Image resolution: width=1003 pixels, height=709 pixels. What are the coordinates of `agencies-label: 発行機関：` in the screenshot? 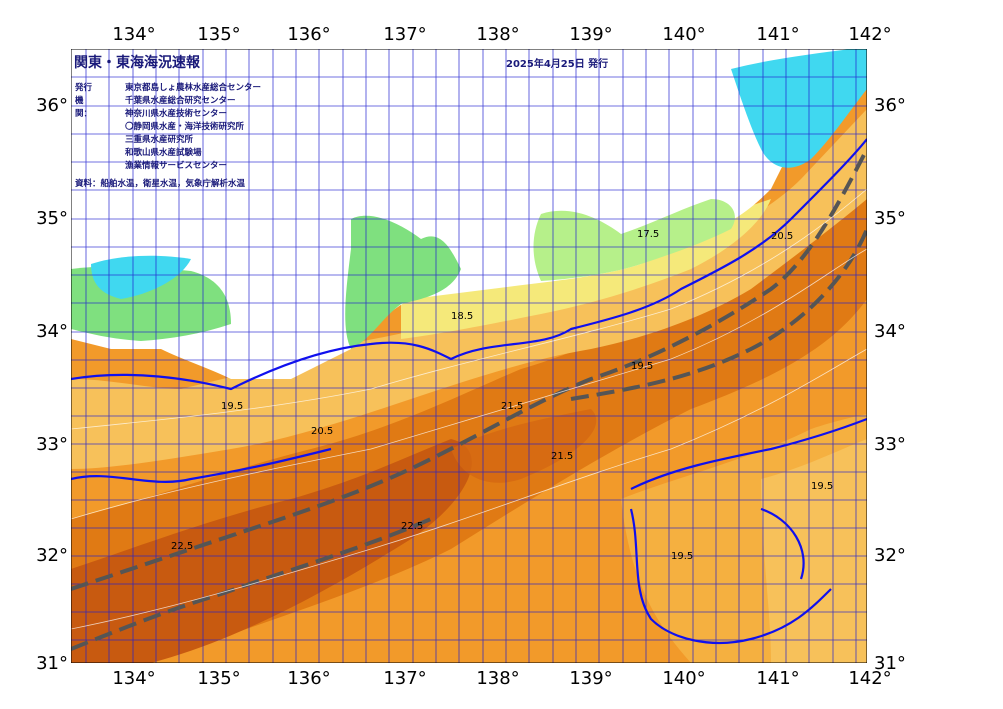 It's located at (84, 101).